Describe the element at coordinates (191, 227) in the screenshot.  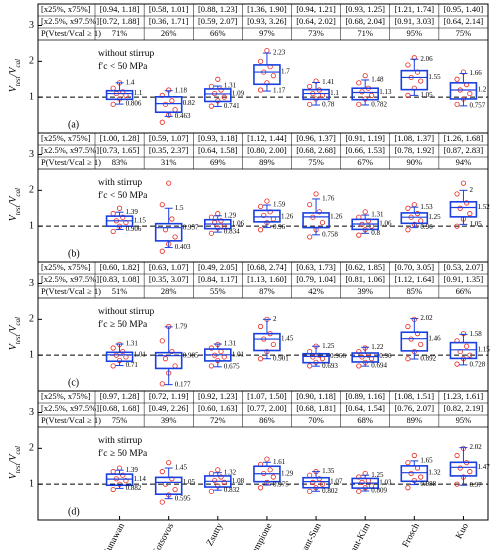
I see `value-label: 0.957` at that location.